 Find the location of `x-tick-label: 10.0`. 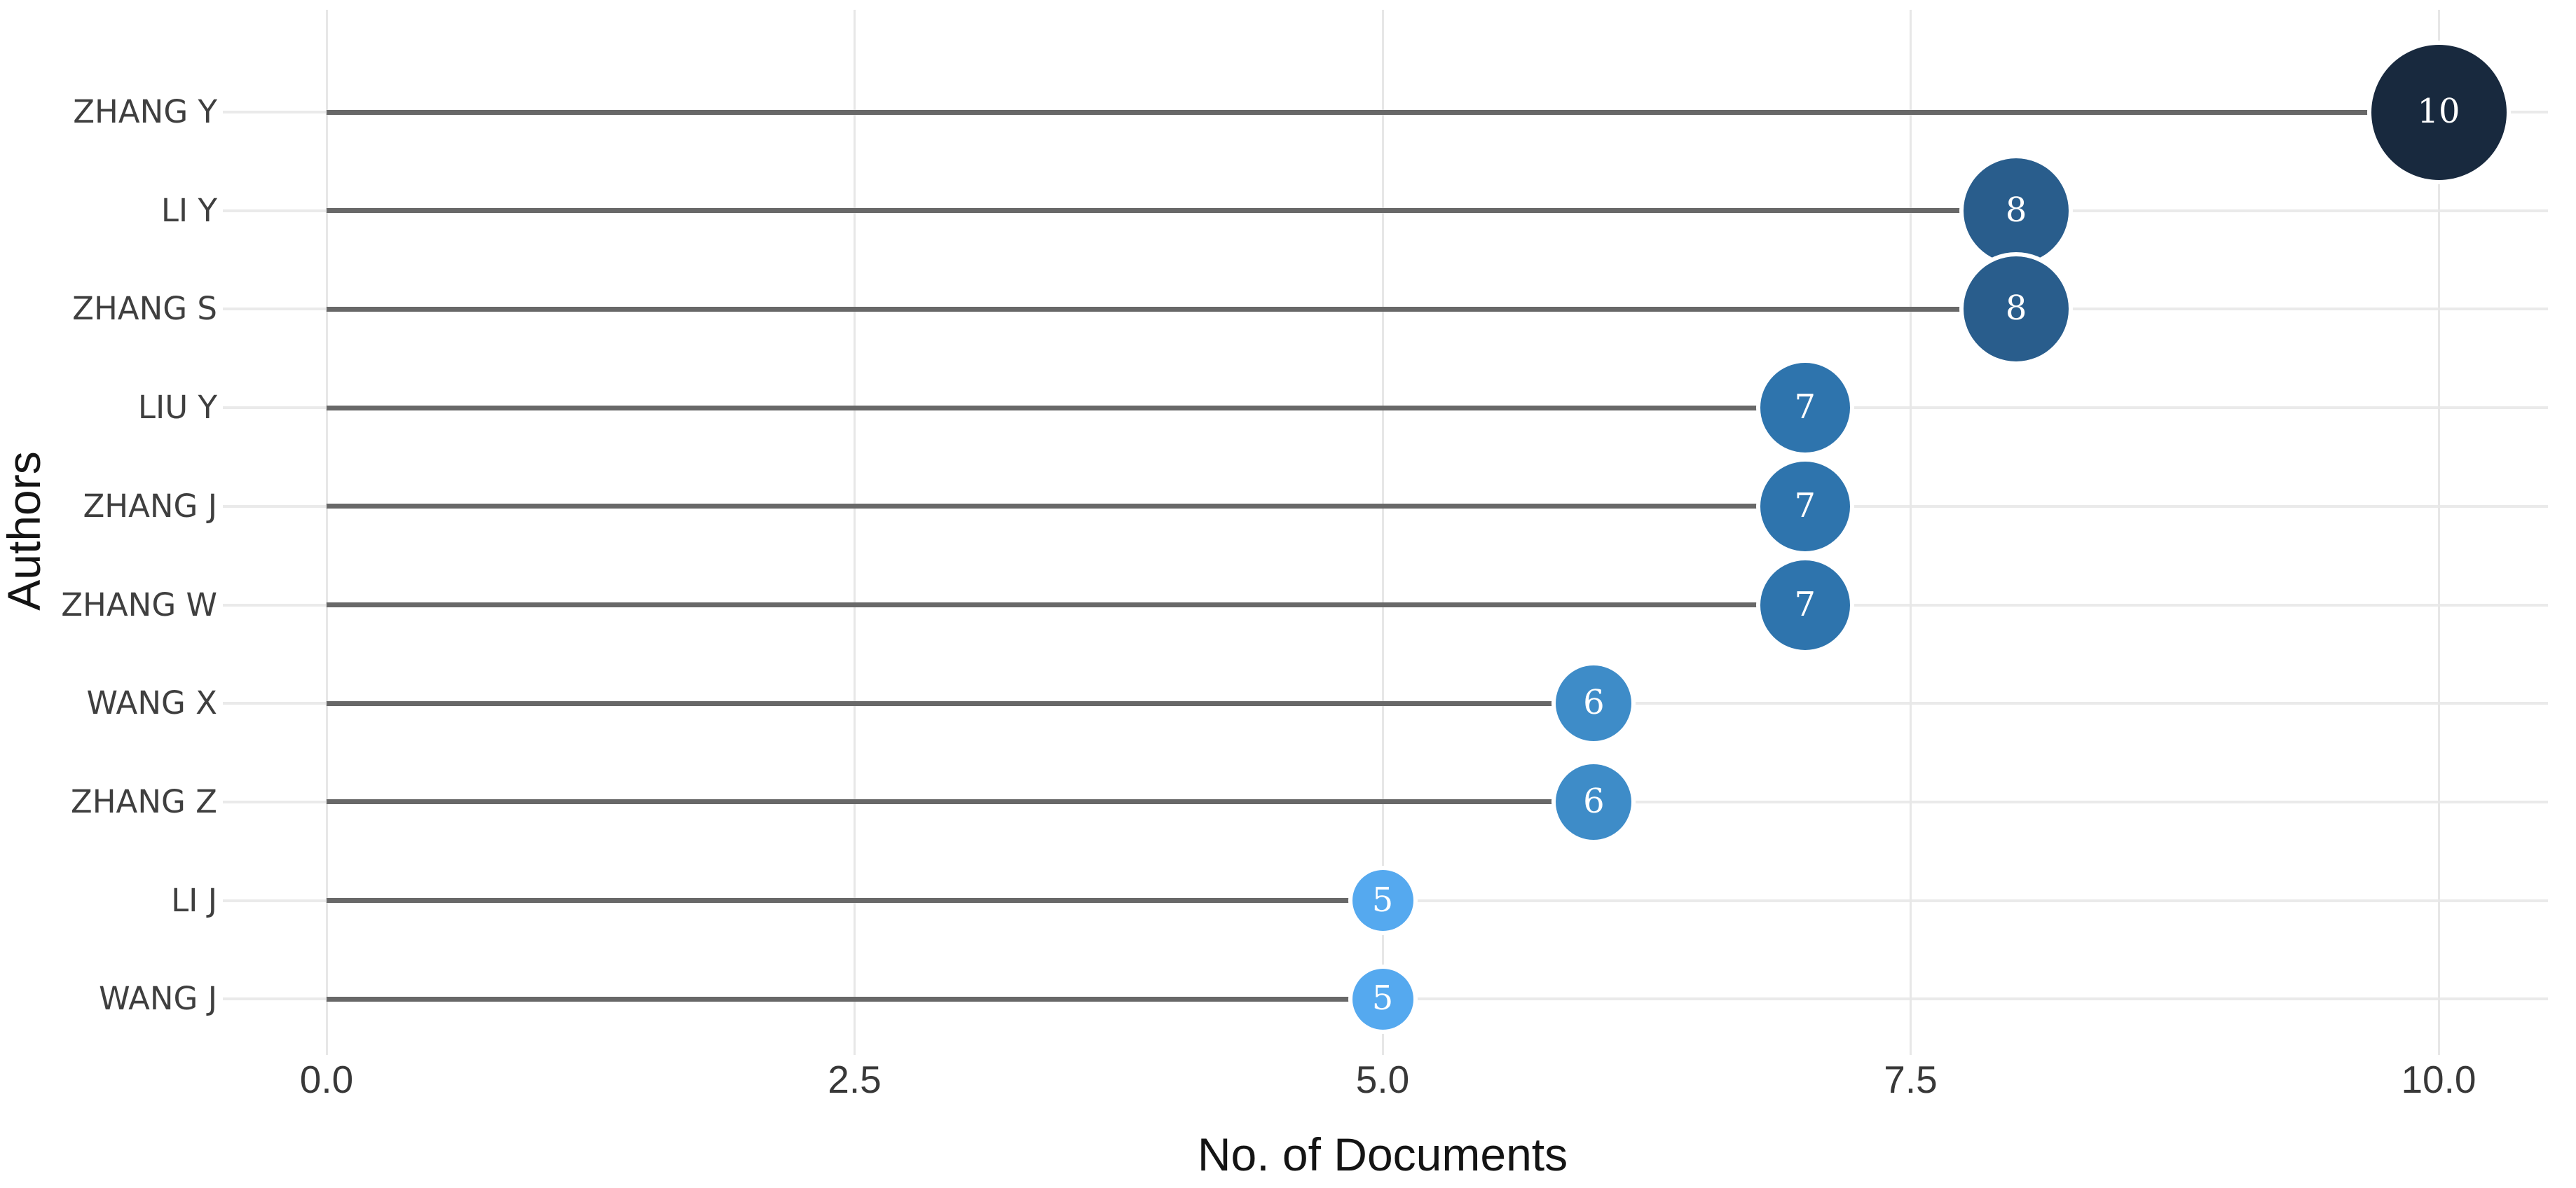

x-tick-label: 10.0 is located at coordinates (2438, 1079).